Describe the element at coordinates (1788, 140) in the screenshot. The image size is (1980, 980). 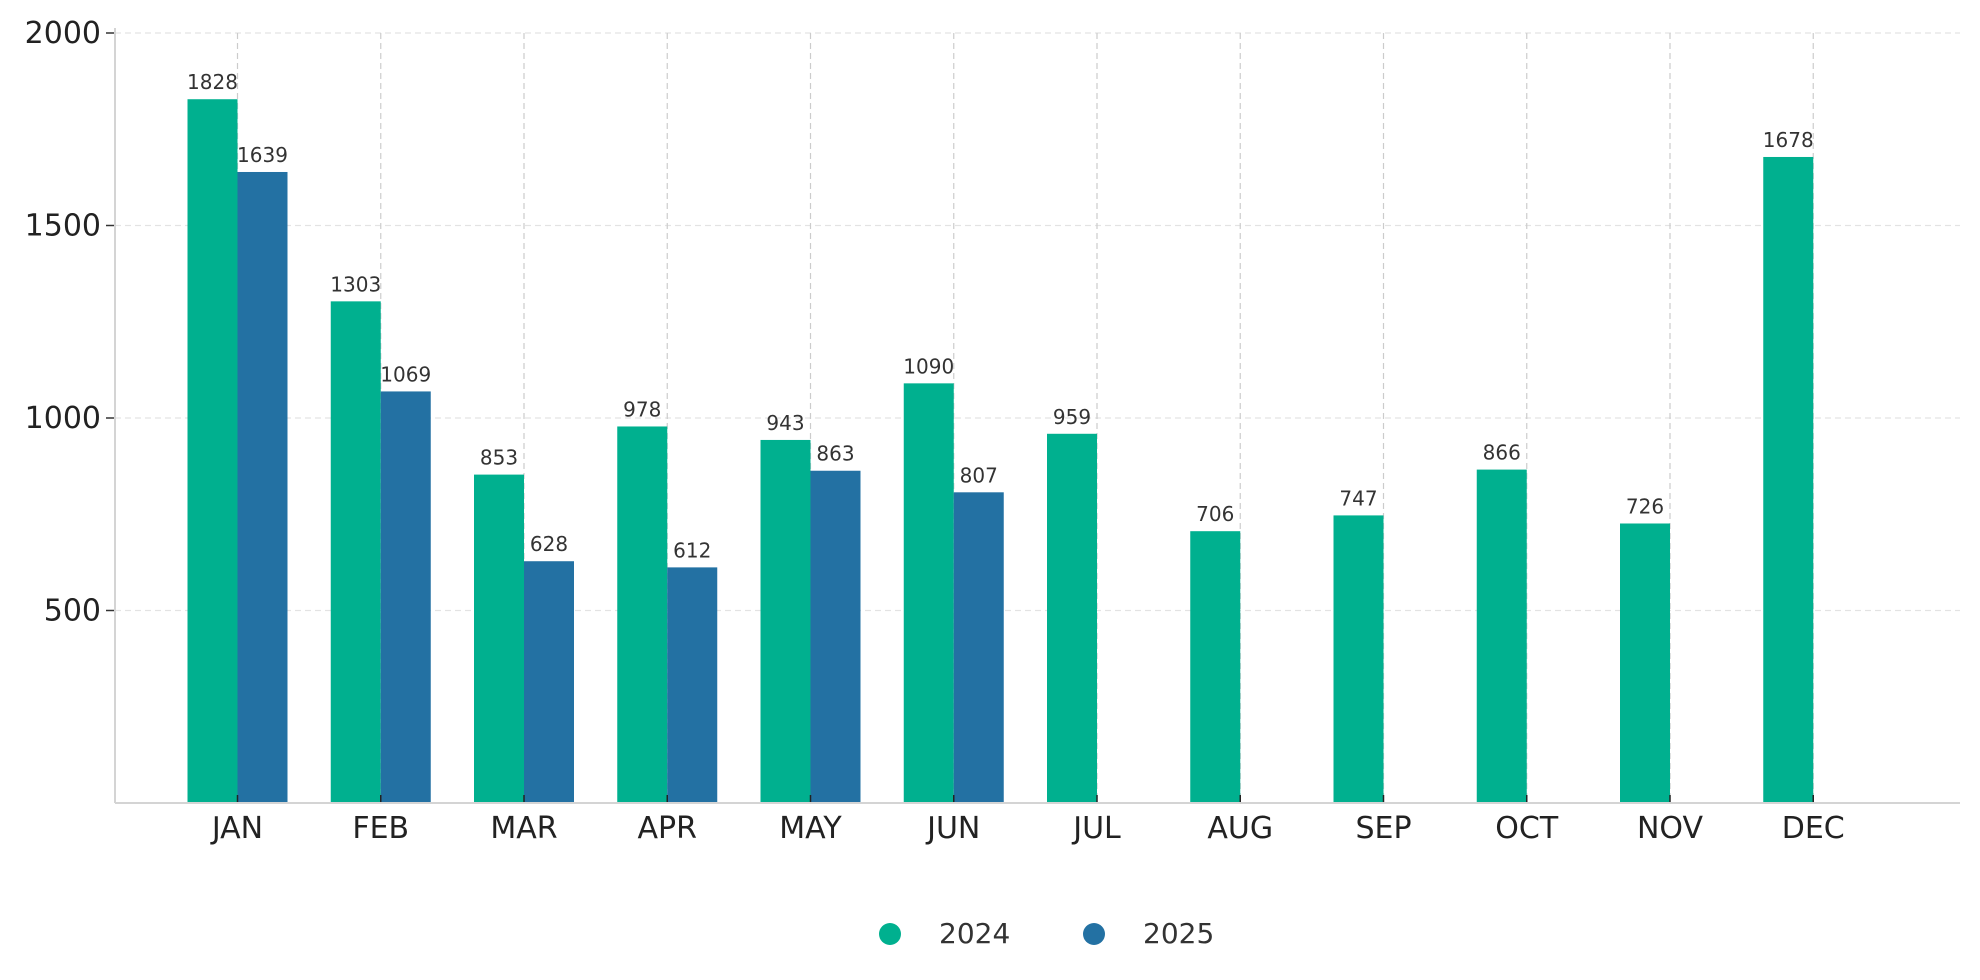
I see `bar-value-label: 1678` at that location.